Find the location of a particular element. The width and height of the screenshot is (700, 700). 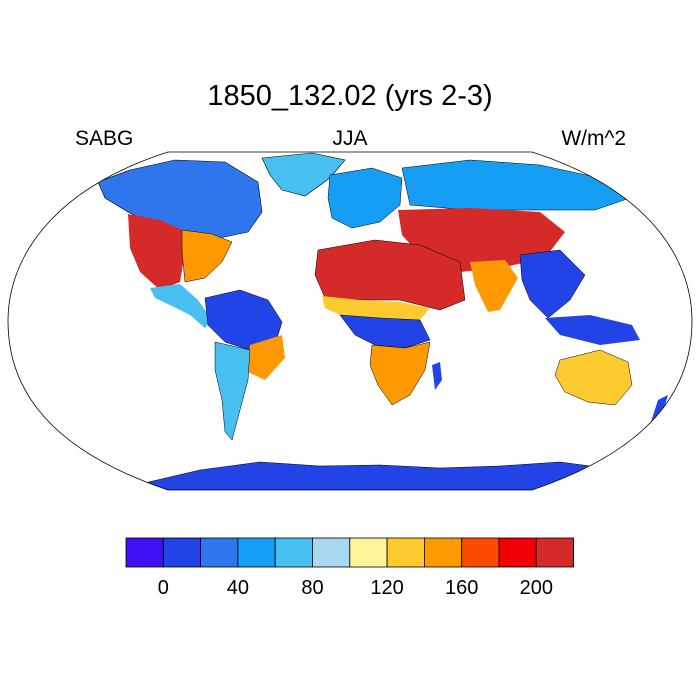

southeast-asia is located at coordinates (552, 284).